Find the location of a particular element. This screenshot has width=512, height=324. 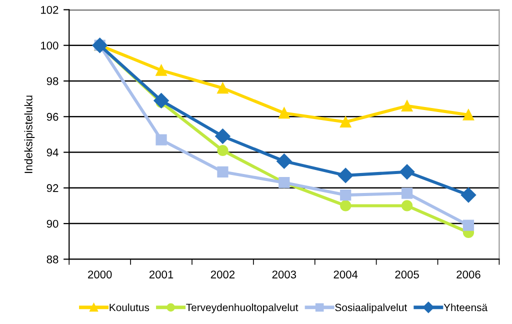

x-tick-label: 2000 is located at coordinates (100, 274).